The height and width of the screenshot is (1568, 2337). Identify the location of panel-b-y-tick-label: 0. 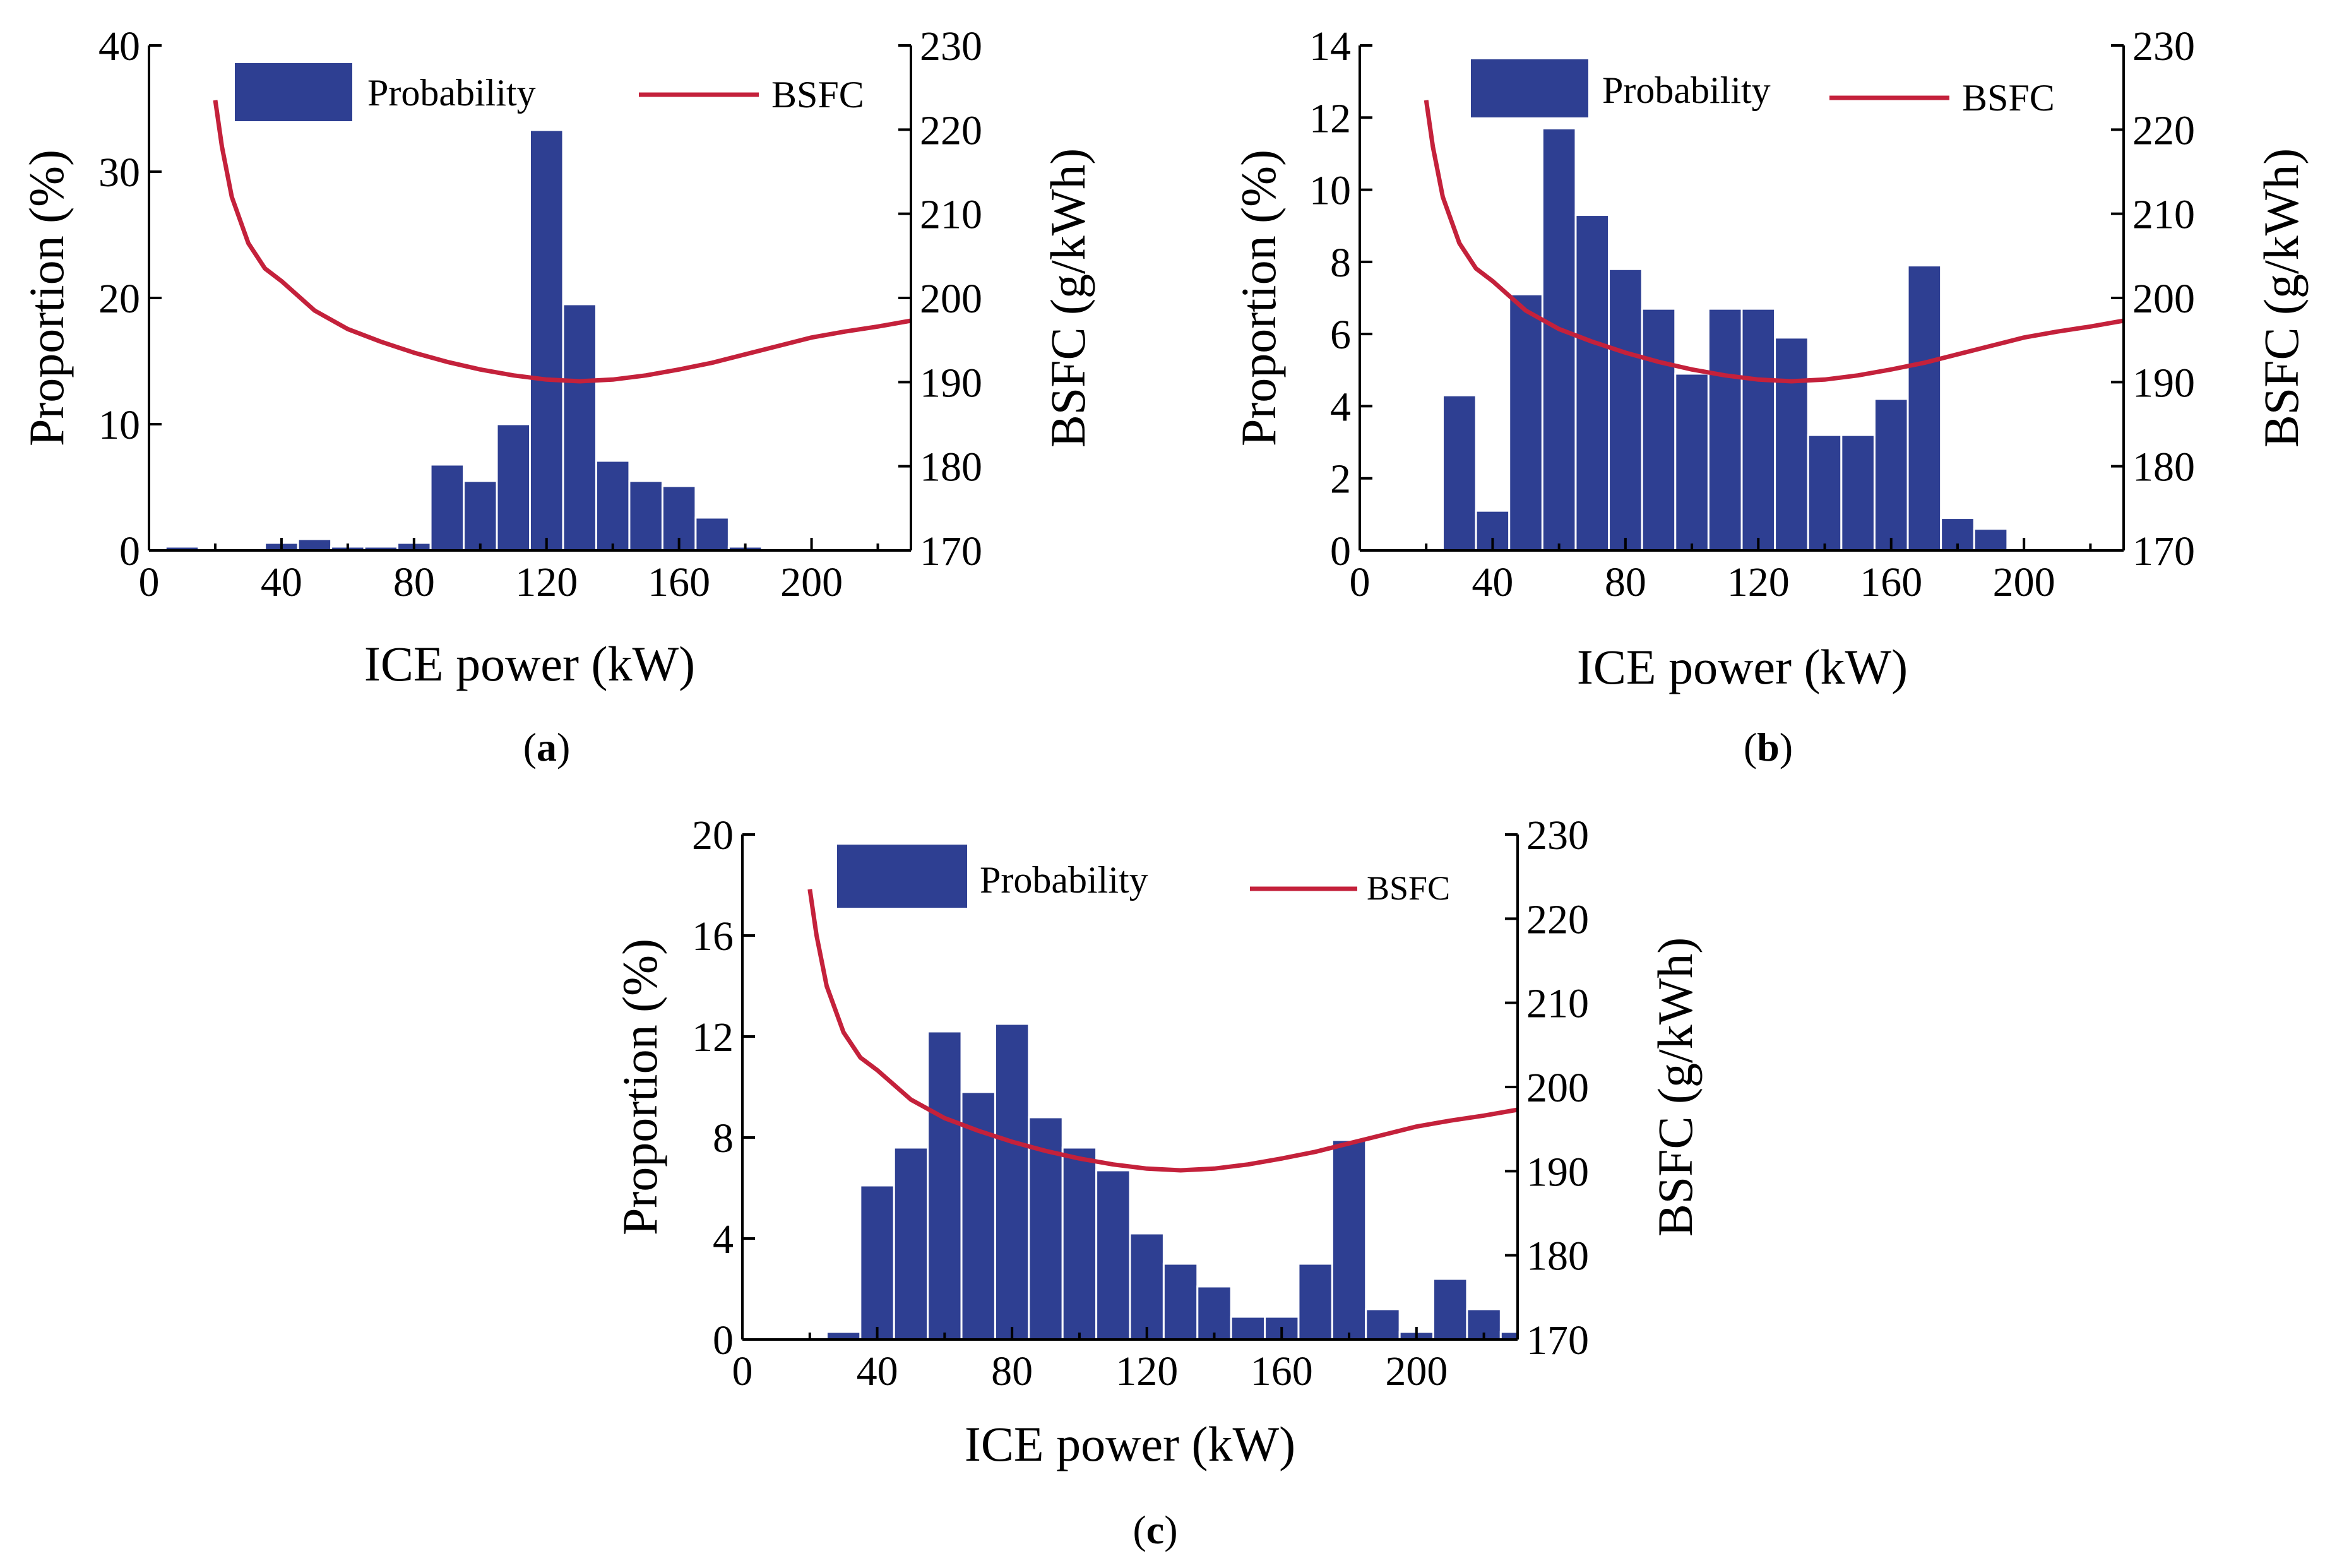
(1341, 551).